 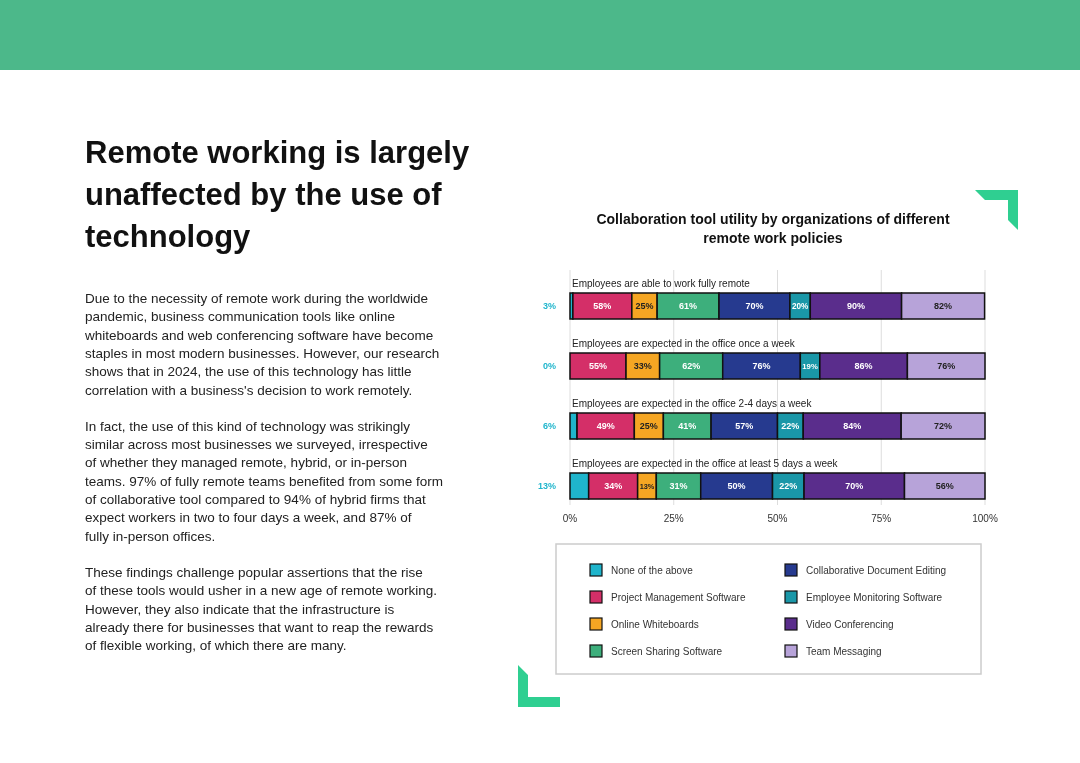 What do you see at coordinates (613, 486) in the screenshot?
I see `annotation: 34%` at bounding box center [613, 486].